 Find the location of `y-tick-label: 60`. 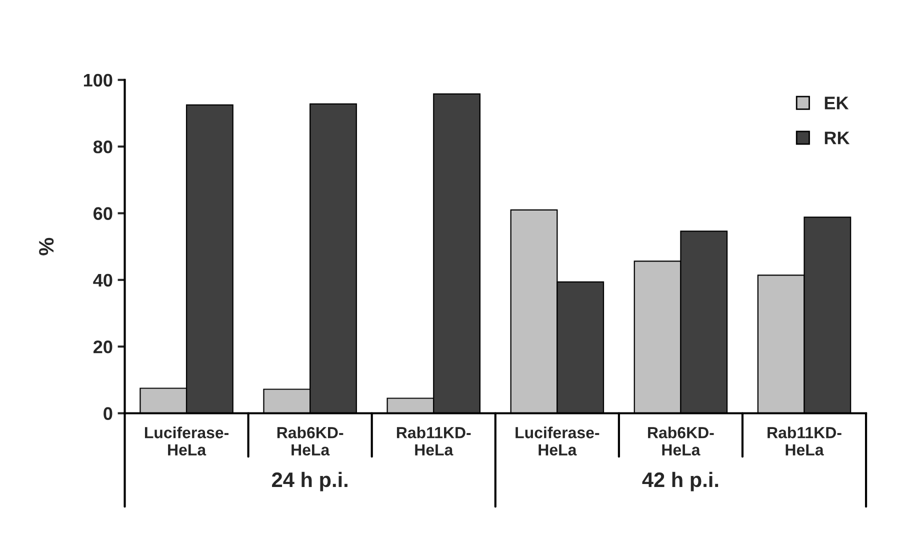

y-tick-label: 60 is located at coordinates (103, 213).